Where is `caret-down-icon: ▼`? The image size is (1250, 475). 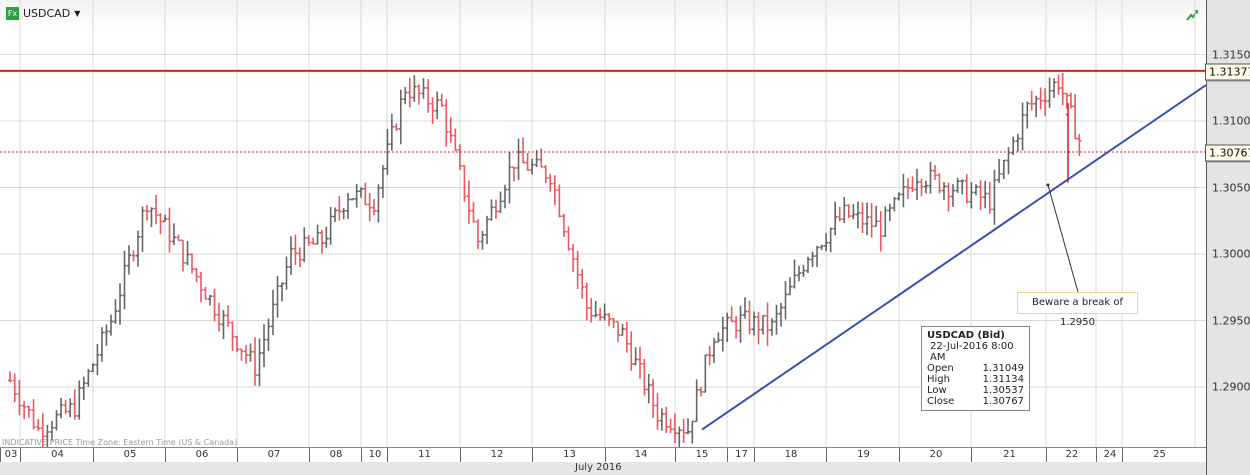
caret-down-icon: ▼ is located at coordinates (77, 13).